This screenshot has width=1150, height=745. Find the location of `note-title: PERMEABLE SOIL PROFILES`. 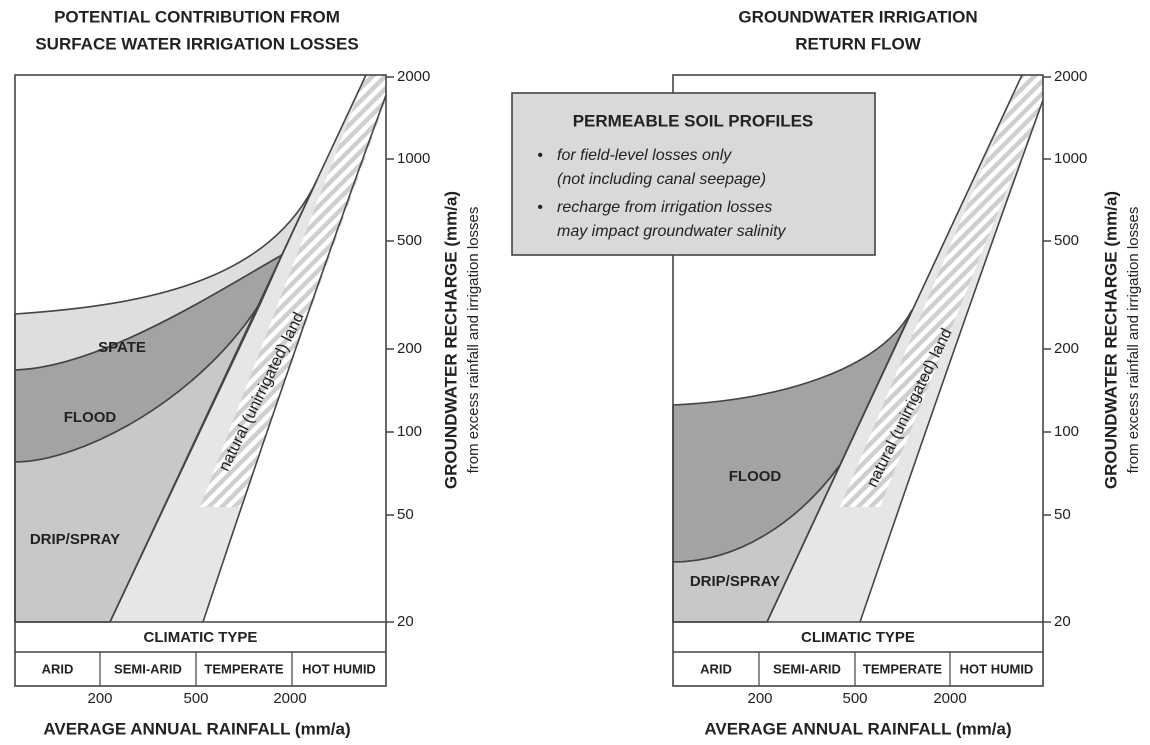

note-title: PERMEABLE SOIL PROFILES is located at coordinates (693, 120).